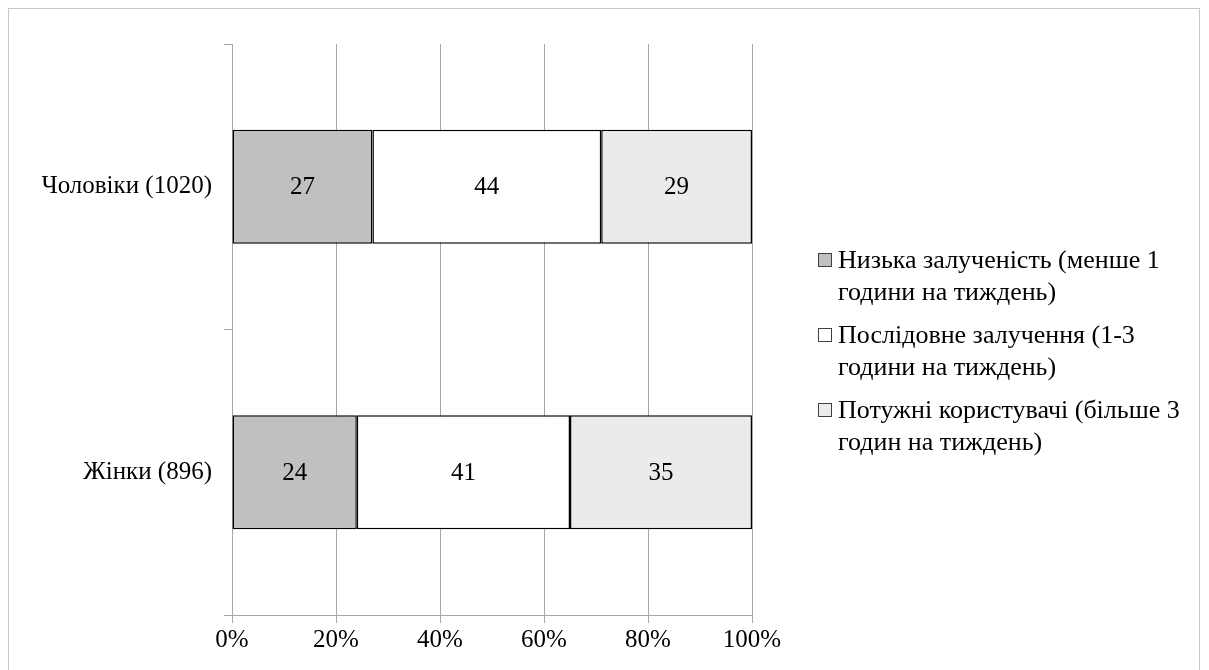 The image size is (1209, 670). What do you see at coordinates (295, 471) in the screenshot?
I see `data-label: 24` at bounding box center [295, 471].